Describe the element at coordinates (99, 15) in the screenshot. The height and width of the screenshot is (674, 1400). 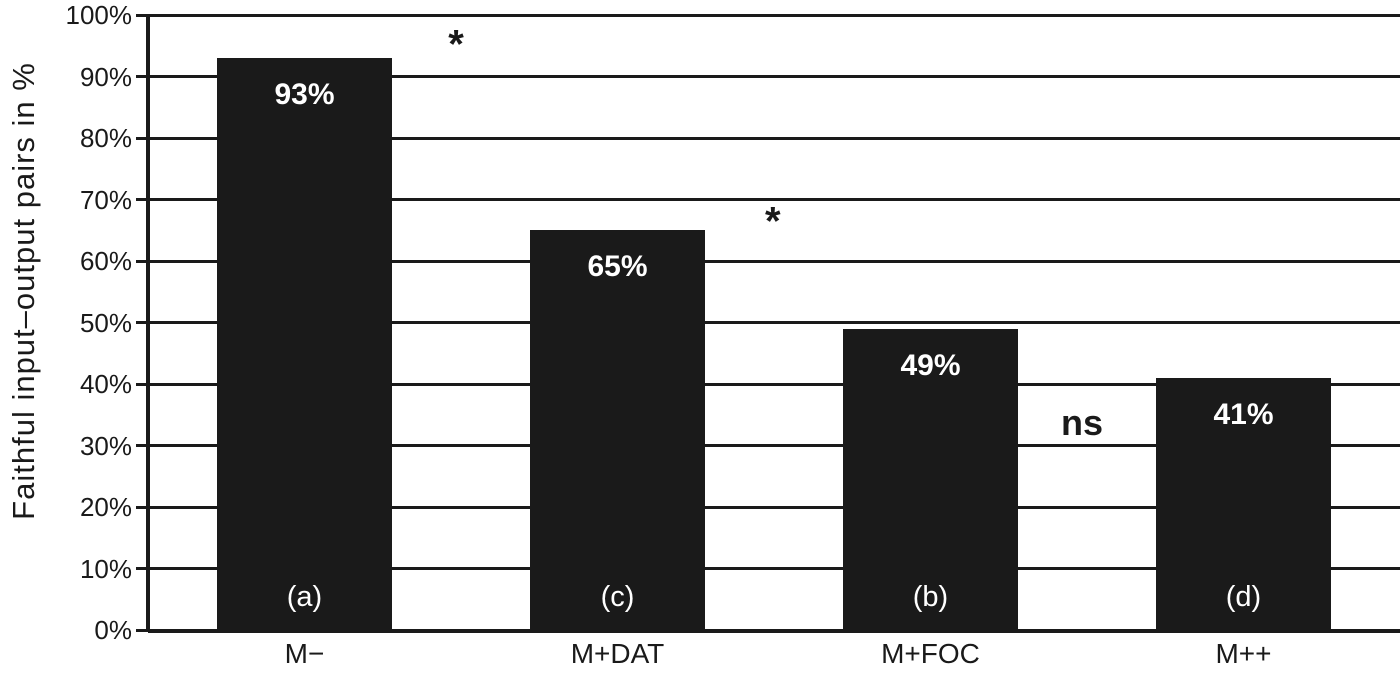
I see `y-tick-label: 100%` at that location.